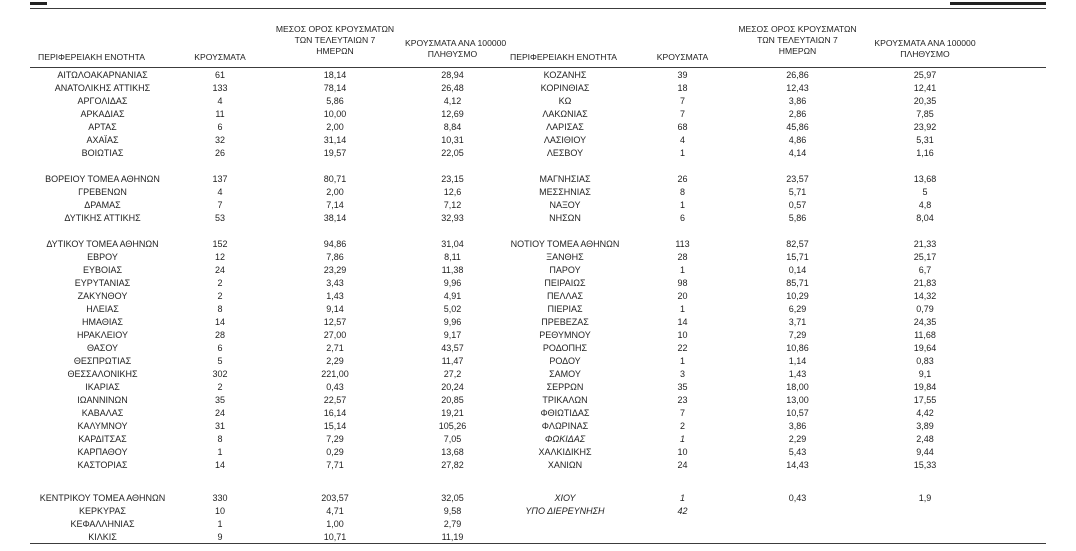 Image resolution: width=1076 pixels, height=551 pixels. Describe the element at coordinates (797, 178) in the screenshot. I see `avg7-cell-right: 23,57` at that location.